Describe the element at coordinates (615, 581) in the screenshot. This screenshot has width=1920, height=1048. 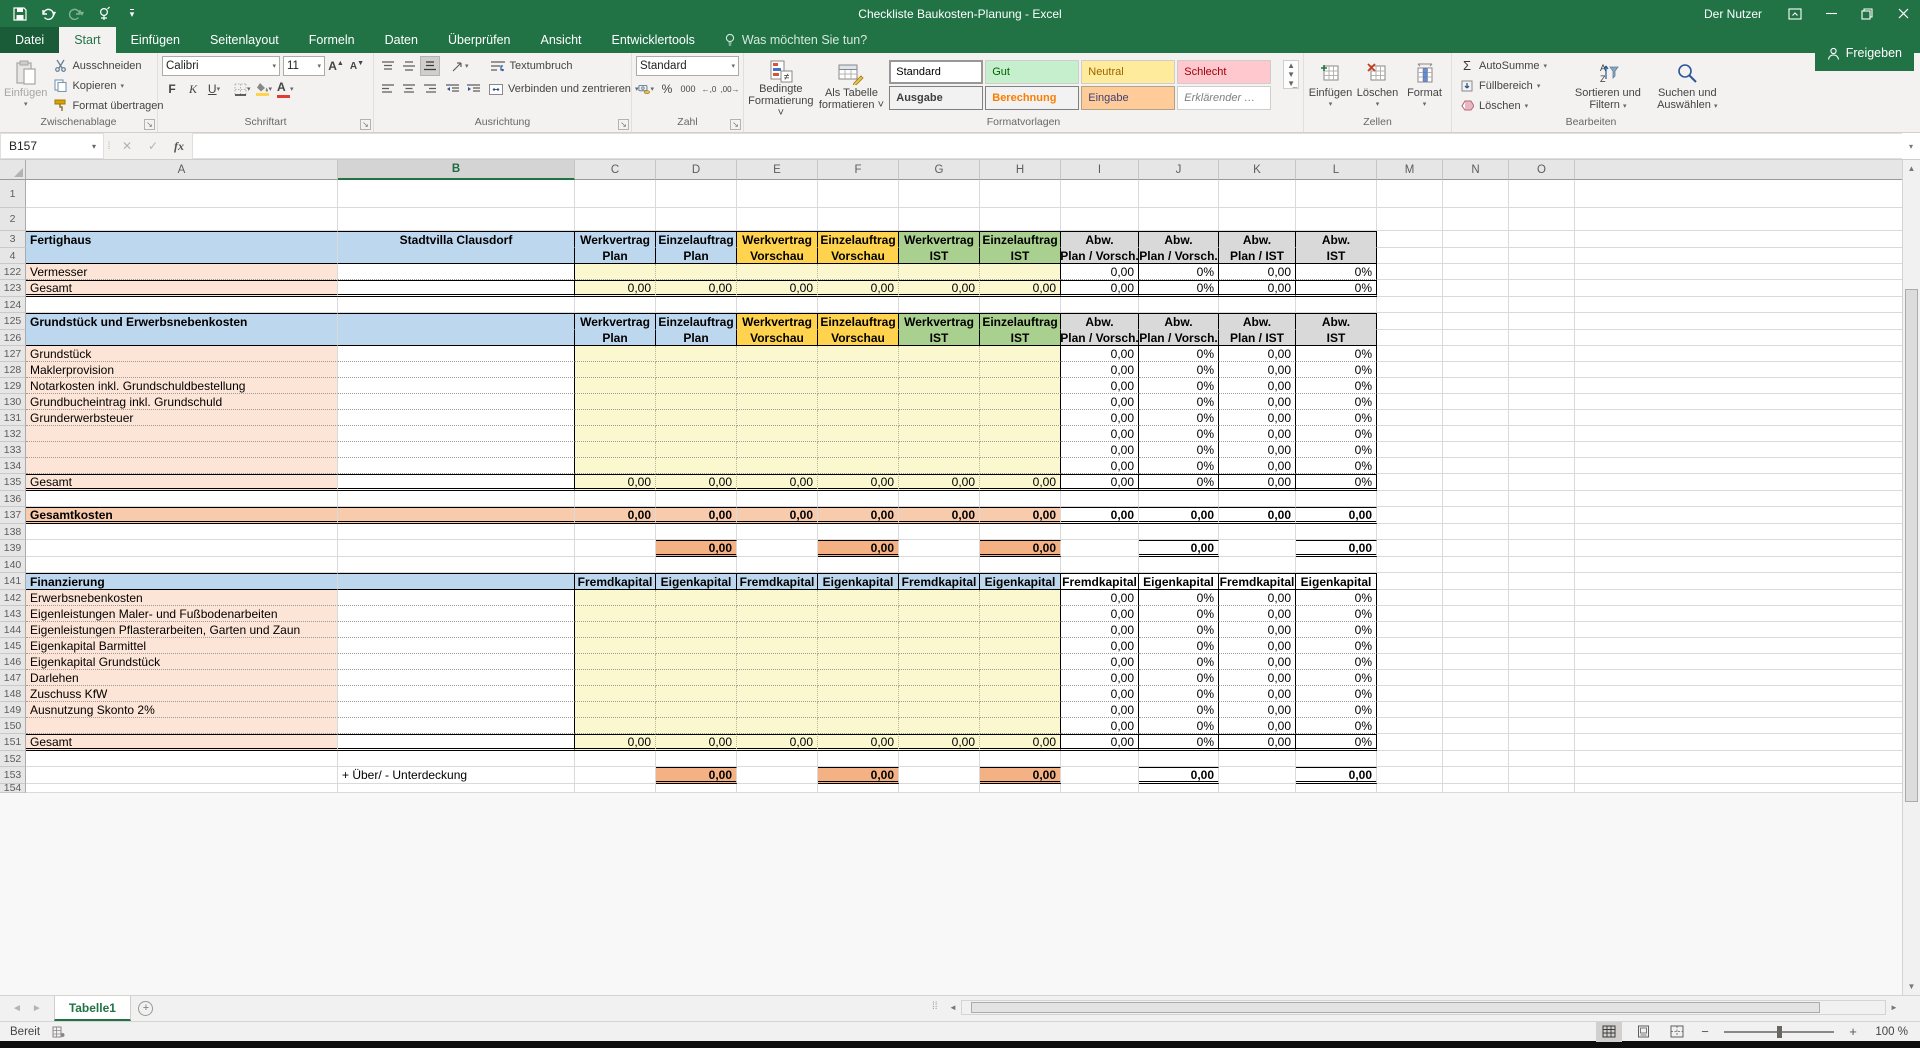
I see `cell-C141: Fremdkapital` at that location.